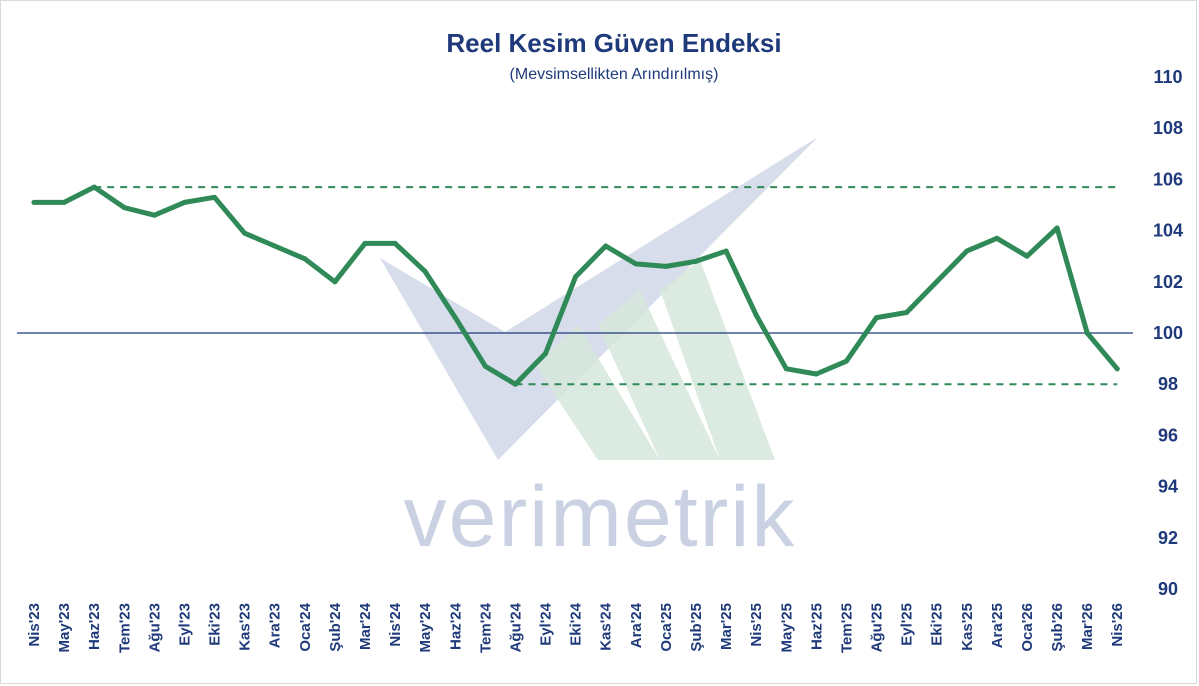  Describe the element at coordinates (816, 626) in the screenshot. I see `x-tick-label: Haz'25` at that location.